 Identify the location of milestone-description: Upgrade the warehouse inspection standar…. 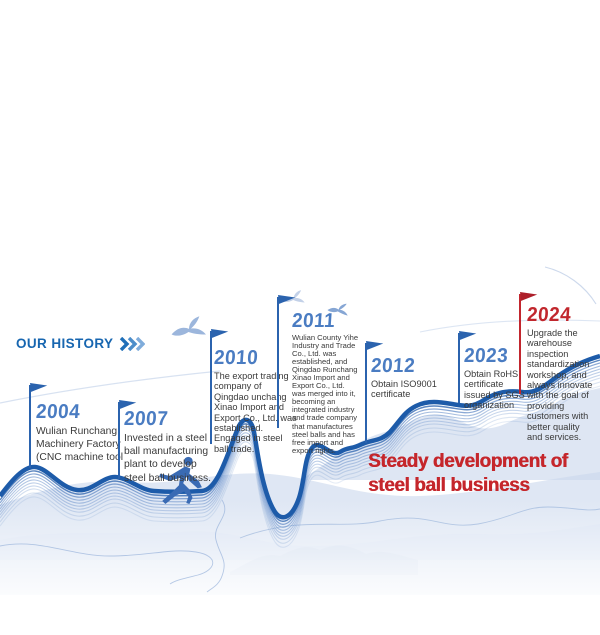
(560, 385).